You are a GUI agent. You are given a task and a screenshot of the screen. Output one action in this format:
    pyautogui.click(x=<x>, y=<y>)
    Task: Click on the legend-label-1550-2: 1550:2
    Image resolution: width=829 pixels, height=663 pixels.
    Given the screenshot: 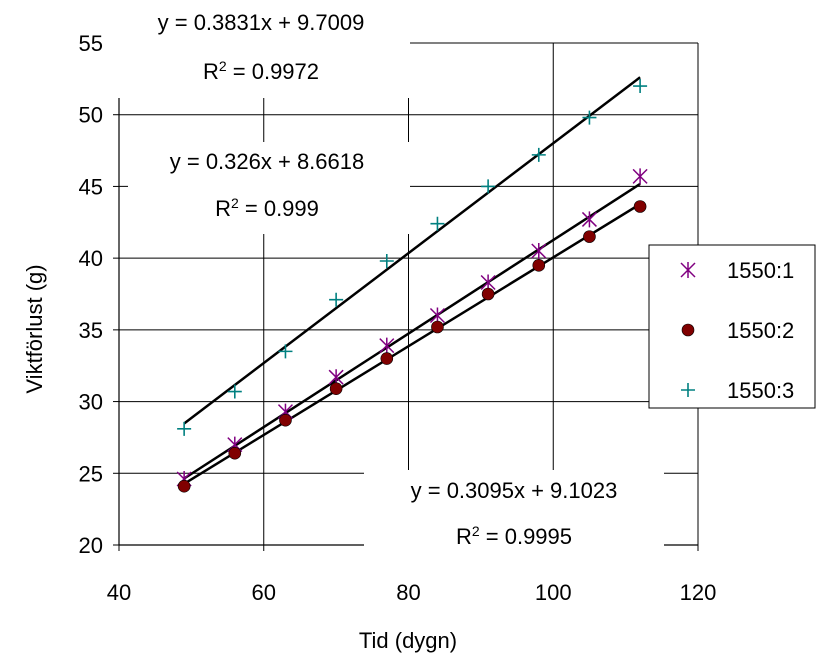 What is the action you would take?
    pyautogui.click(x=760, y=330)
    